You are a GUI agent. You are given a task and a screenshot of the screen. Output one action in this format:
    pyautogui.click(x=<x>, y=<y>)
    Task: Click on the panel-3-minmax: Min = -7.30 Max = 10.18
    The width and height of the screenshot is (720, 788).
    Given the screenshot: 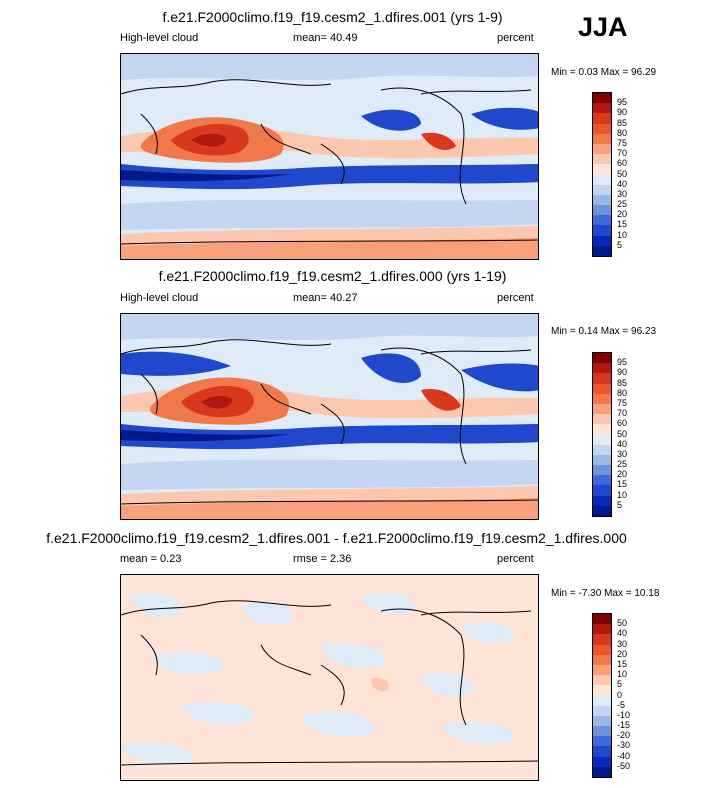 What is the action you would take?
    pyautogui.click(x=605, y=593)
    